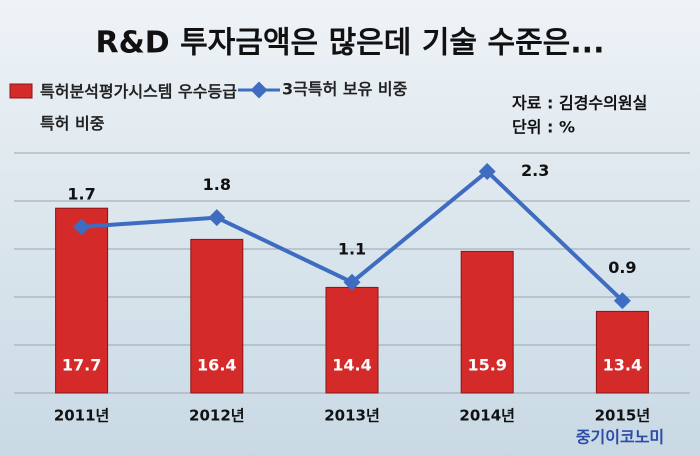 The width and height of the screenshot is (700, 455). Describe the element at coordinates (486, 365) in the screenshot. I see `bar-value-label: 15.9` at that location.